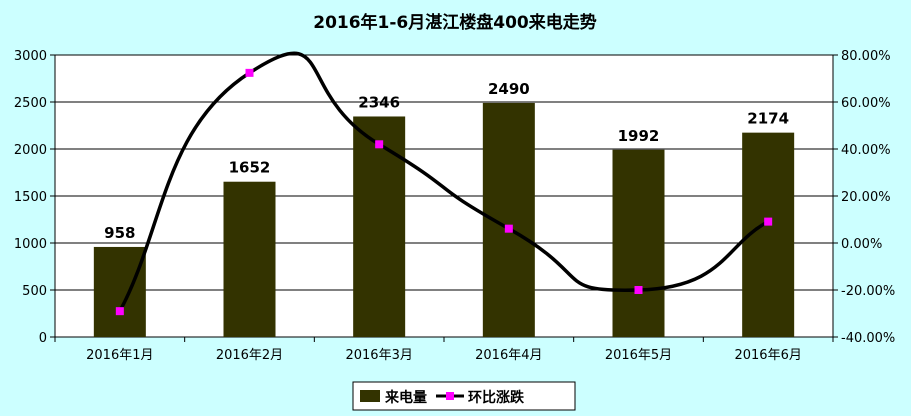 This screenshot has width=911, height=416. What do you see at coordinates (508, 355) in the screenshot?
I see `x-tick-label: 2016年4月` at bounding box center [508, 355].